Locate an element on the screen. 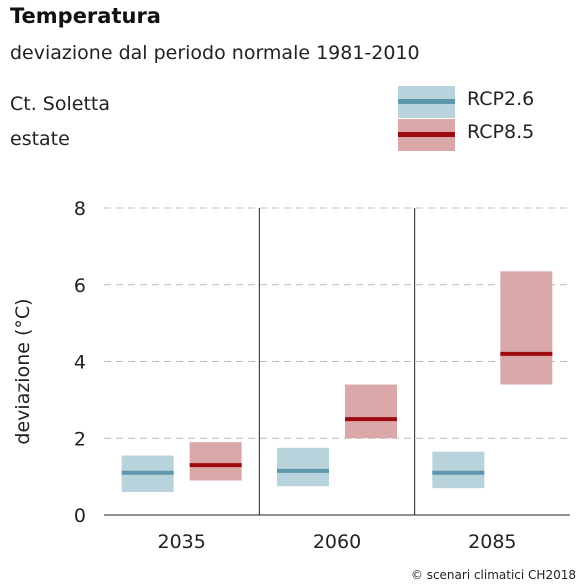 The height and width of the screenshot is (584, 584). legend-line-rcp26 is located at coordinates (426, 101).